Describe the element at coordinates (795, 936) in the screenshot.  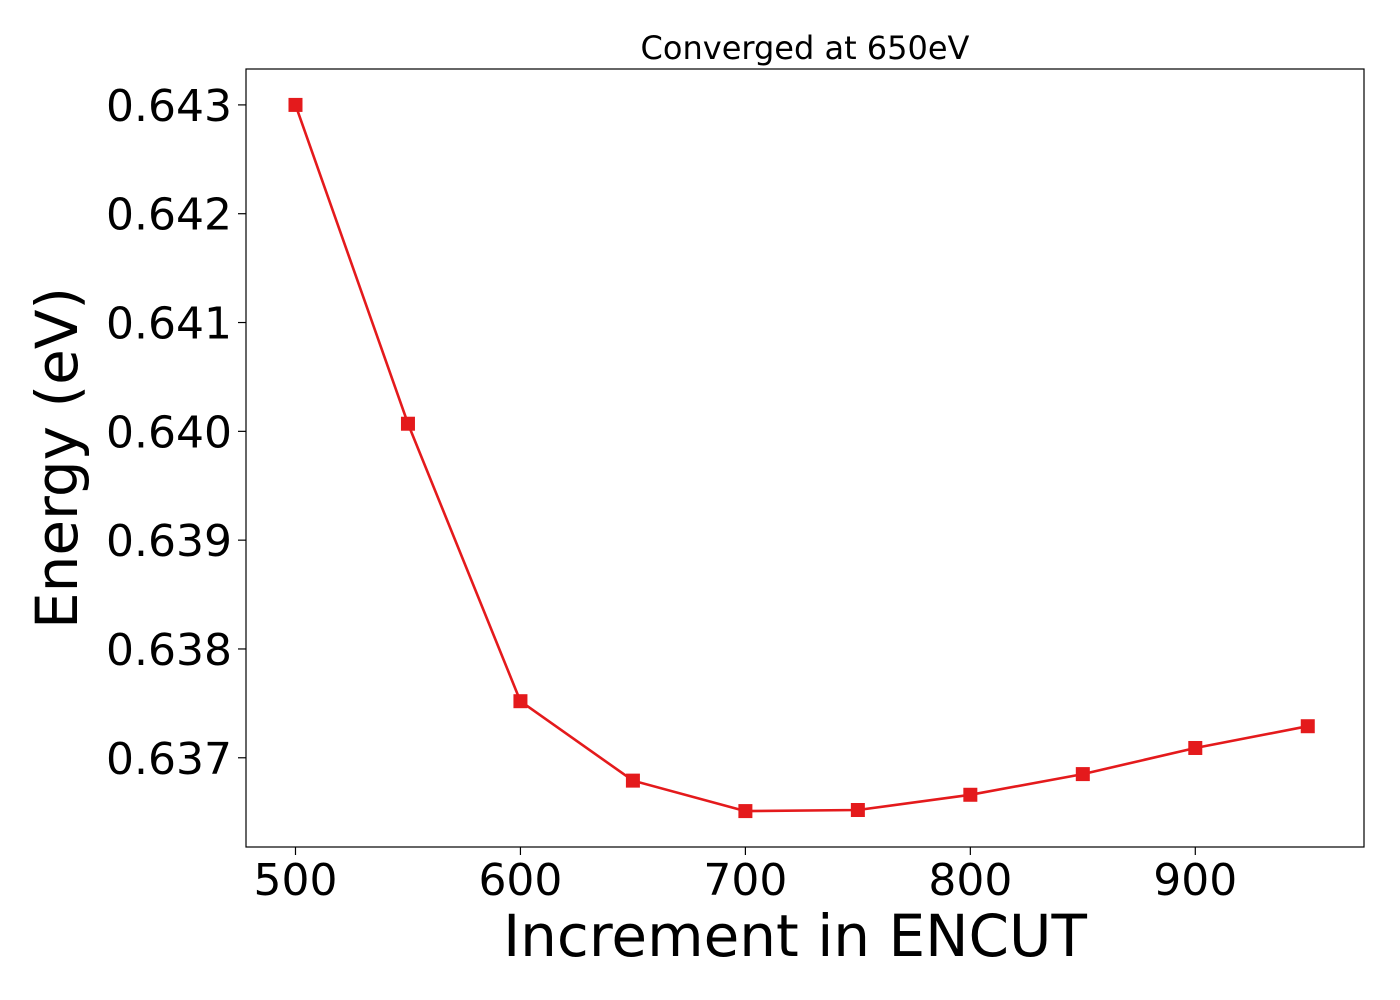
I see `x-axis-label: Increment in ENCUT` at that location.